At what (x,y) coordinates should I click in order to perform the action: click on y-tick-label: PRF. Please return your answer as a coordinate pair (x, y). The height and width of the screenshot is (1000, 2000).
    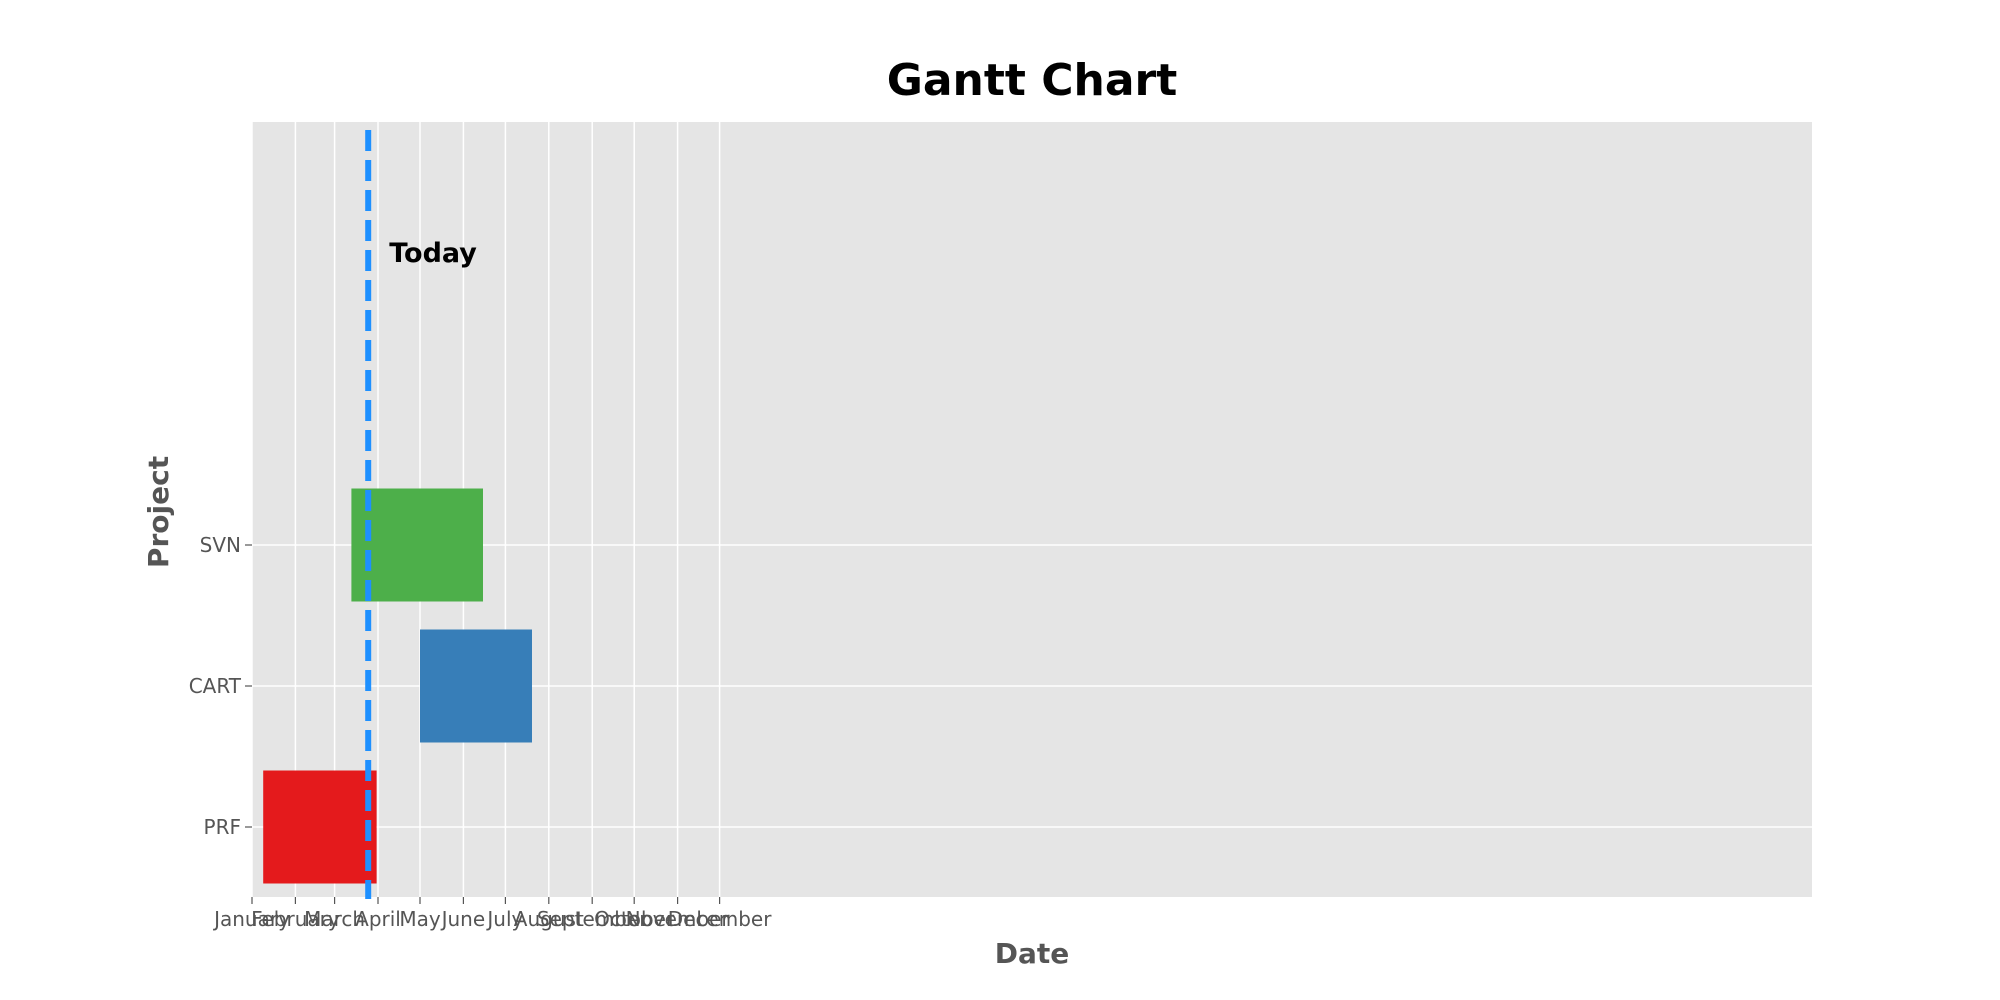
    Looking at the image, I should click on (222, 827).